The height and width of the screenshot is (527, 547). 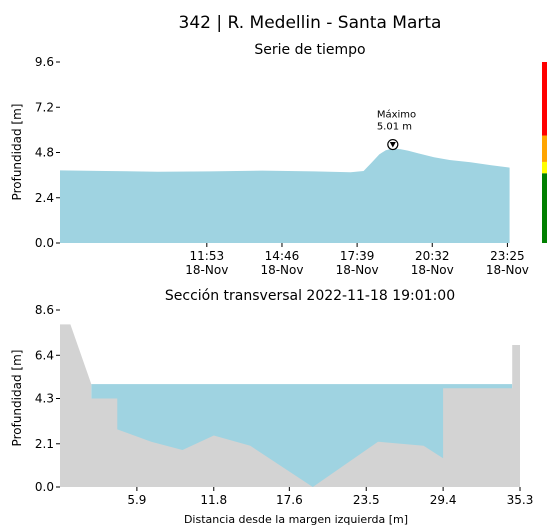 I want to click on page-title: 342 | R. Medellin - Santa Marta, so click(x=310, y=23).